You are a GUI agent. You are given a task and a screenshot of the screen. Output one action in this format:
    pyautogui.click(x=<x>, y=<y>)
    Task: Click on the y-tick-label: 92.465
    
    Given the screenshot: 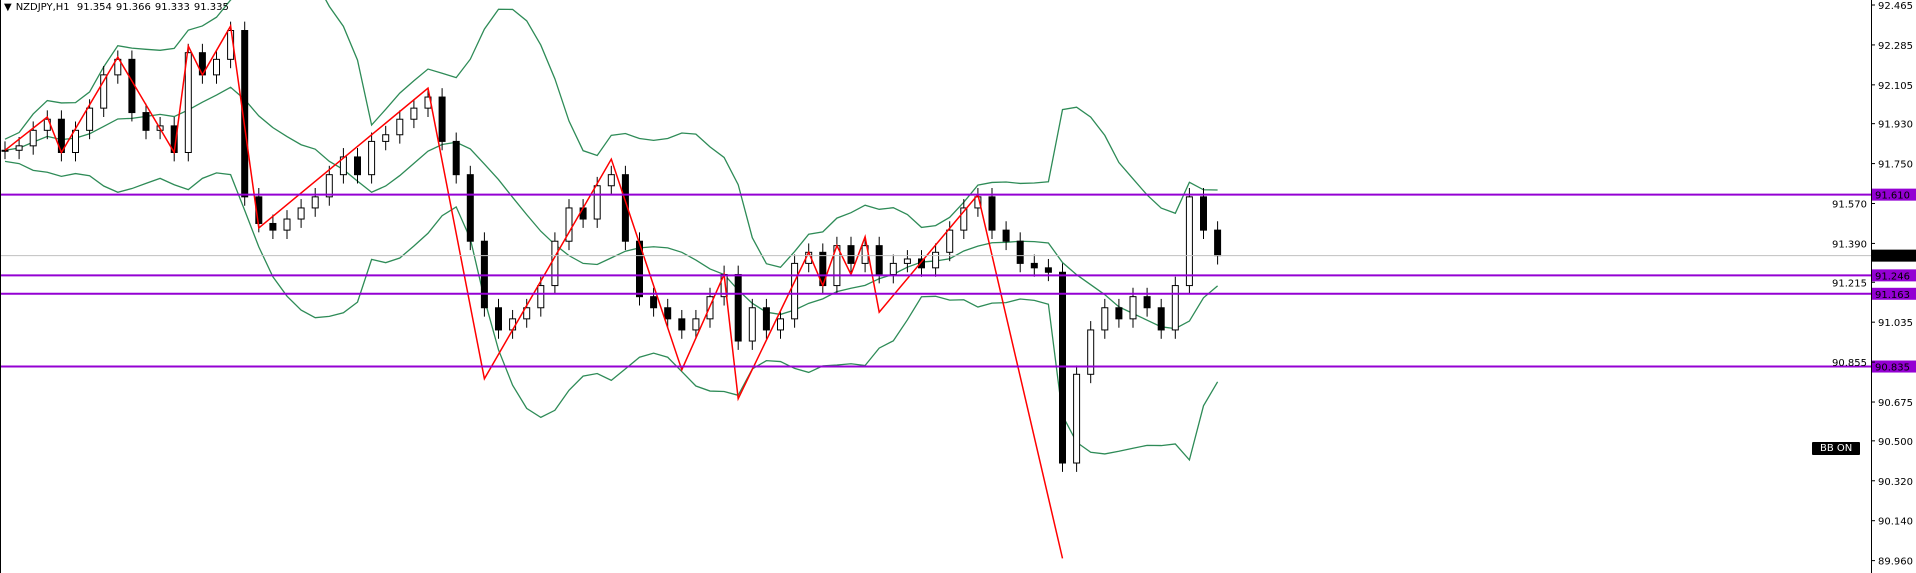 What is the action you would take?
    pyautogui.click(x=1895, y=6)
    